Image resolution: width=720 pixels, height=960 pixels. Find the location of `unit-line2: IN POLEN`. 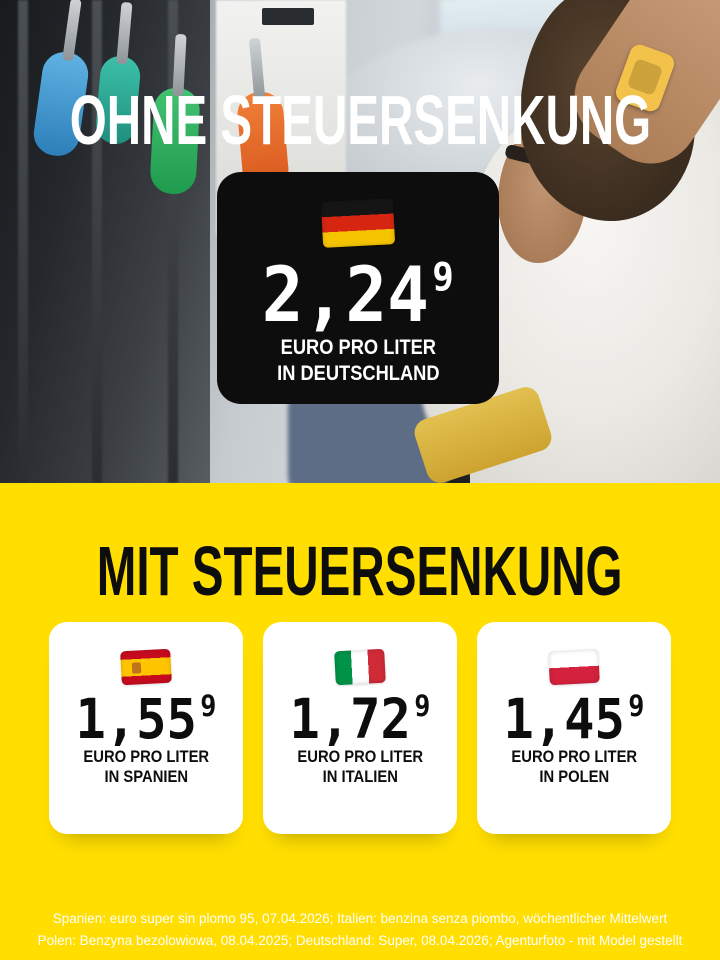

unit-line2: IN POLEN is located at coordinates (574, 777).